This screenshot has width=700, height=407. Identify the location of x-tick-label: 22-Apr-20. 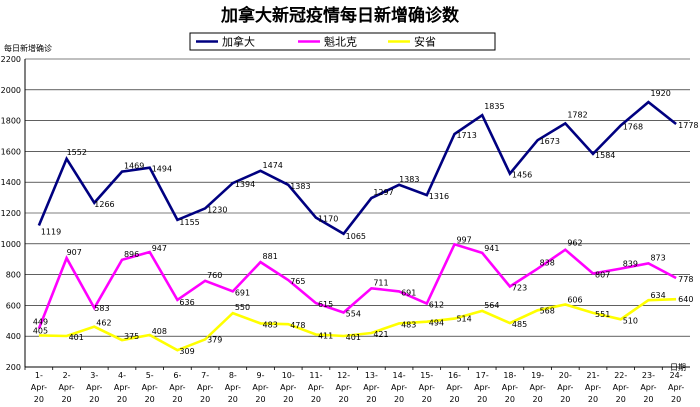
(621, 387).